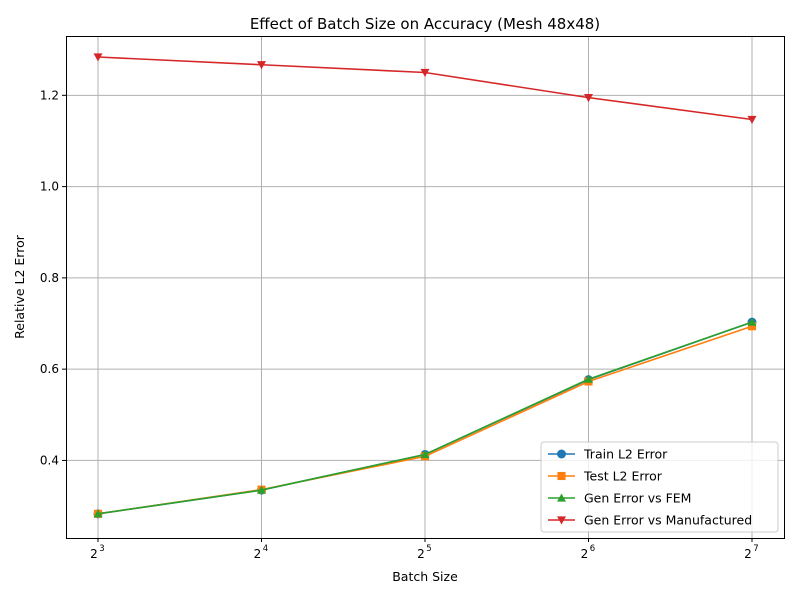  What do you see at coordinates (49, 460) in the screenshot?
I see `y-tick-label: 0.4` at bounding box center [49, 460].